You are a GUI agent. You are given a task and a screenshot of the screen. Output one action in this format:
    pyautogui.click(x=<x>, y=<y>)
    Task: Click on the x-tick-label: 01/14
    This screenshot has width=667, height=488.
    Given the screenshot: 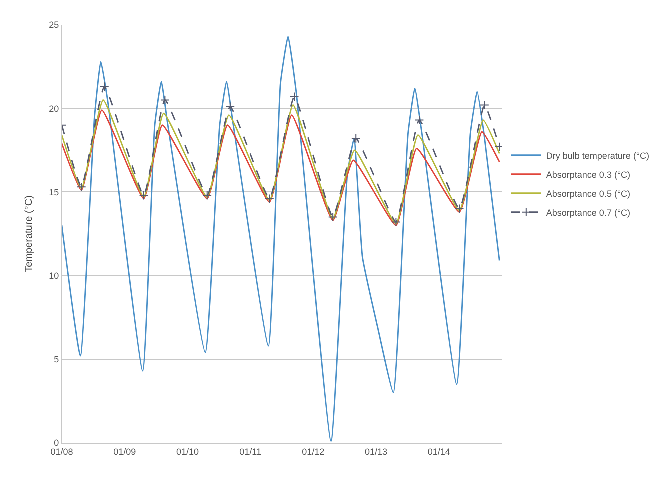 What is the action you would take?
    pyautogui.click(x=439, y=451)
    